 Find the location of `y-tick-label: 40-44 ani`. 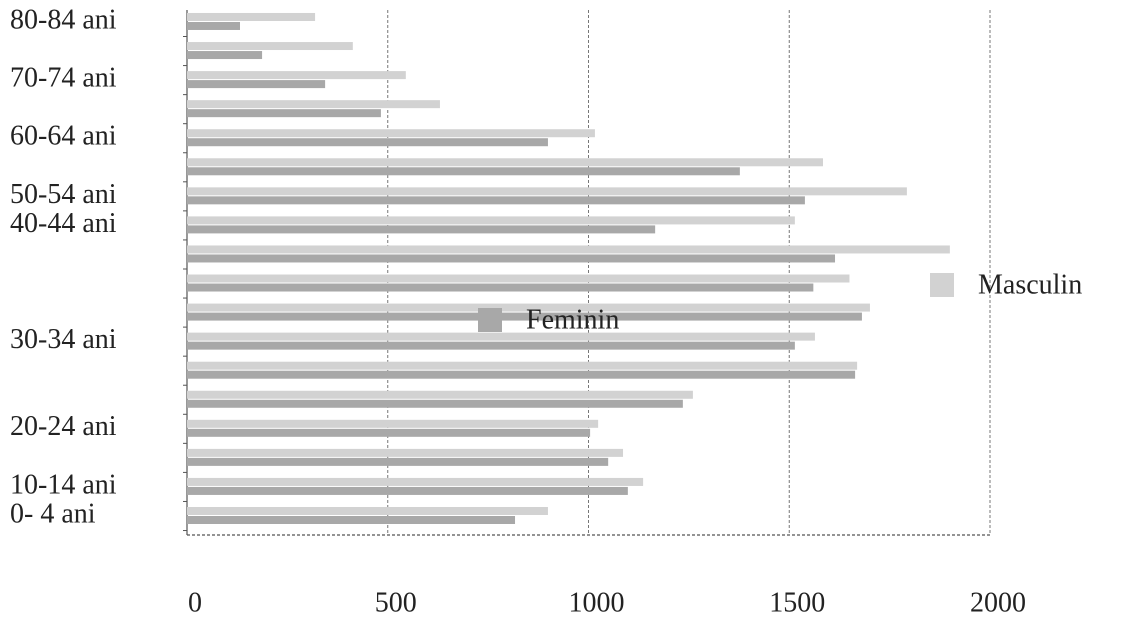

y-tick-label: 40-44 ani is located at coordinates (63, 223).